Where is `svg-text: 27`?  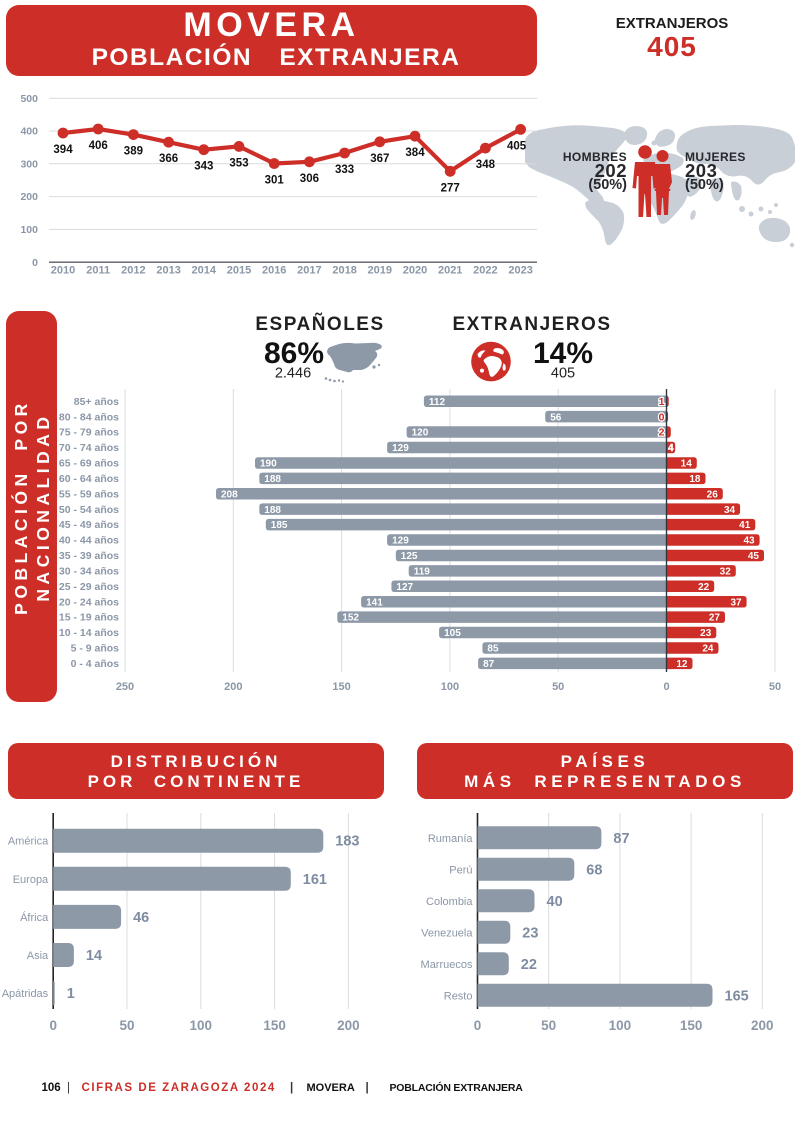 svg-text: 27 is located at coordinates (715, 618).